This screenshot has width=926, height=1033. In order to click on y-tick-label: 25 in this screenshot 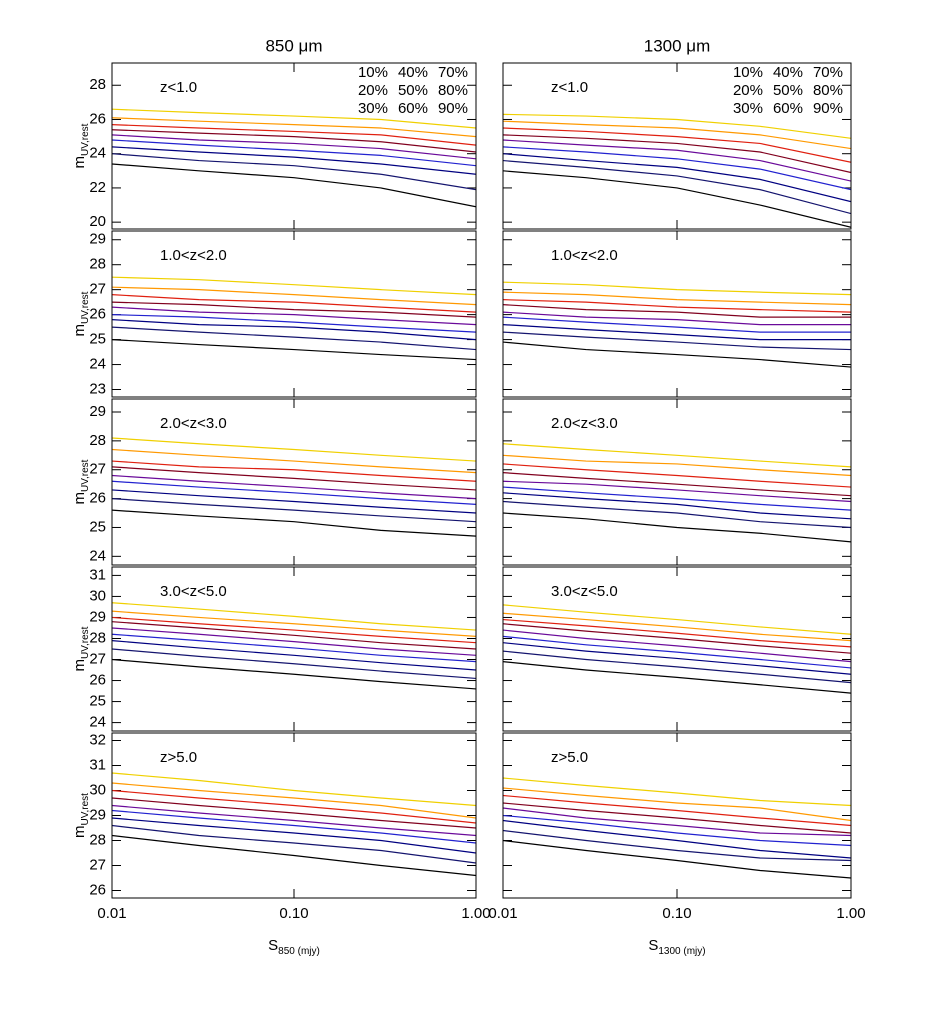, I will do `click(97, 701)`.